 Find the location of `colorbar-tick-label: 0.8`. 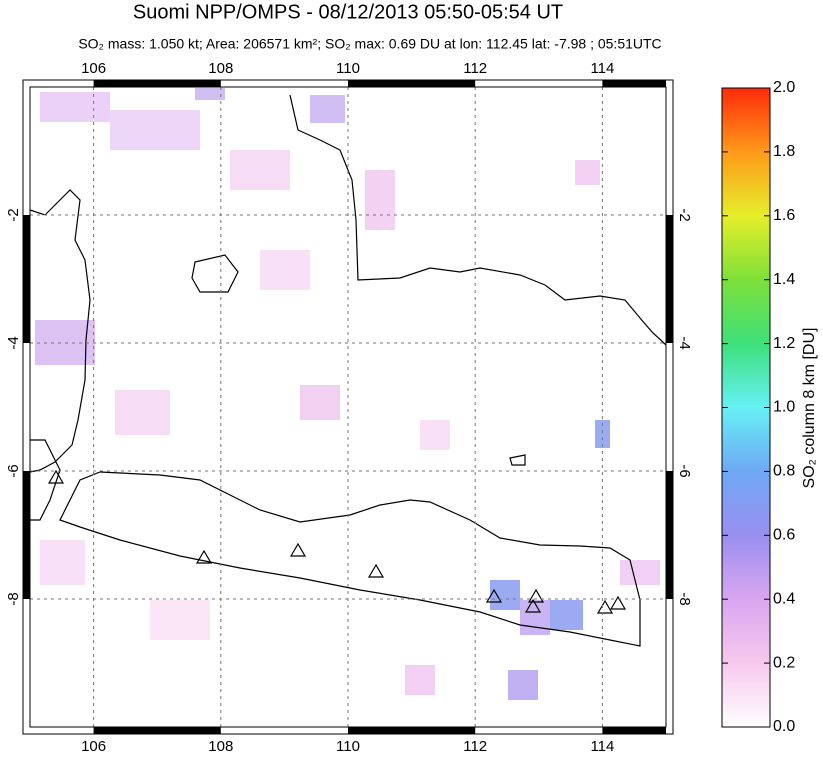

colorbar-tick-label: 0.8 is located at coordinates (784, 471).